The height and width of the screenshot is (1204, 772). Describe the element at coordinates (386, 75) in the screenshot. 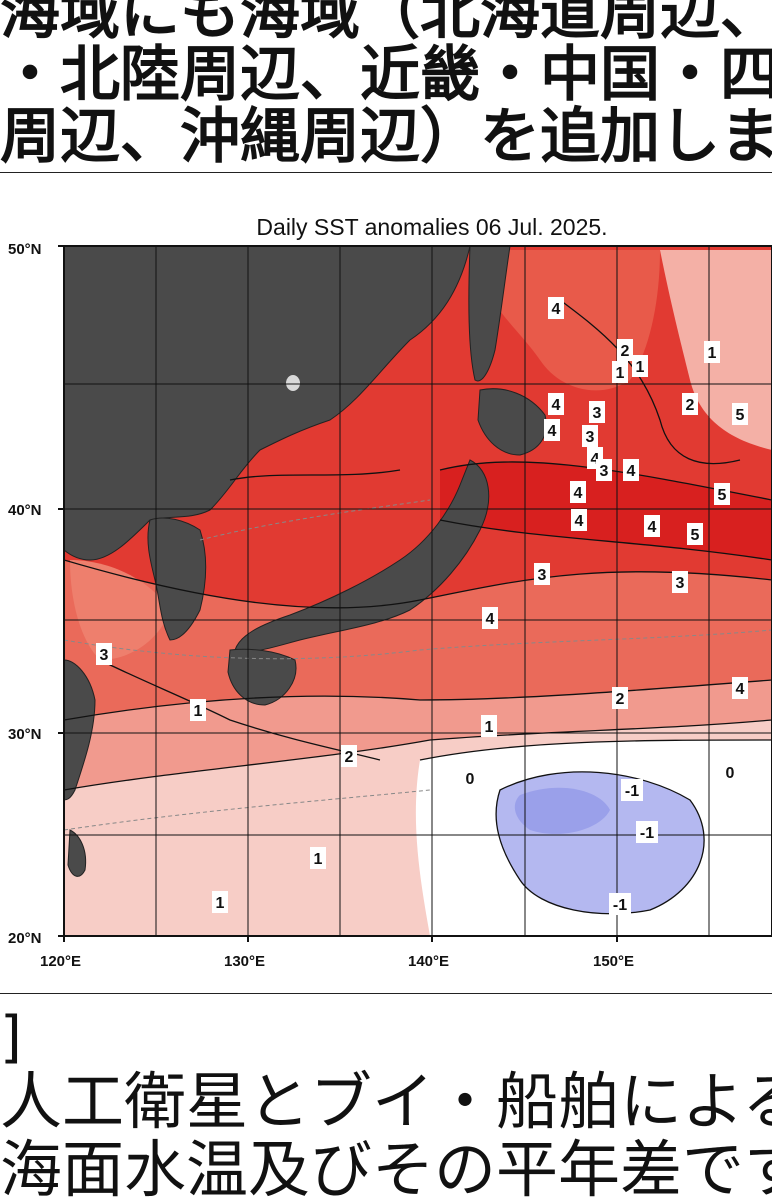

I see `article-line-2: ・北陸周辺、近畿・中国・四` at that location.